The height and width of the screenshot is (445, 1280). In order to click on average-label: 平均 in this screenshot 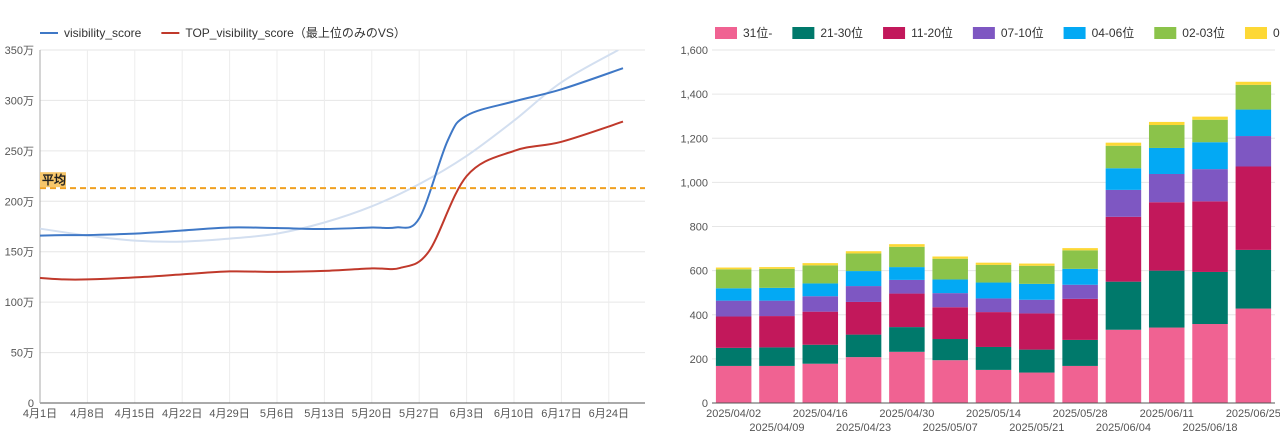, I will do `click(54, 179)`.